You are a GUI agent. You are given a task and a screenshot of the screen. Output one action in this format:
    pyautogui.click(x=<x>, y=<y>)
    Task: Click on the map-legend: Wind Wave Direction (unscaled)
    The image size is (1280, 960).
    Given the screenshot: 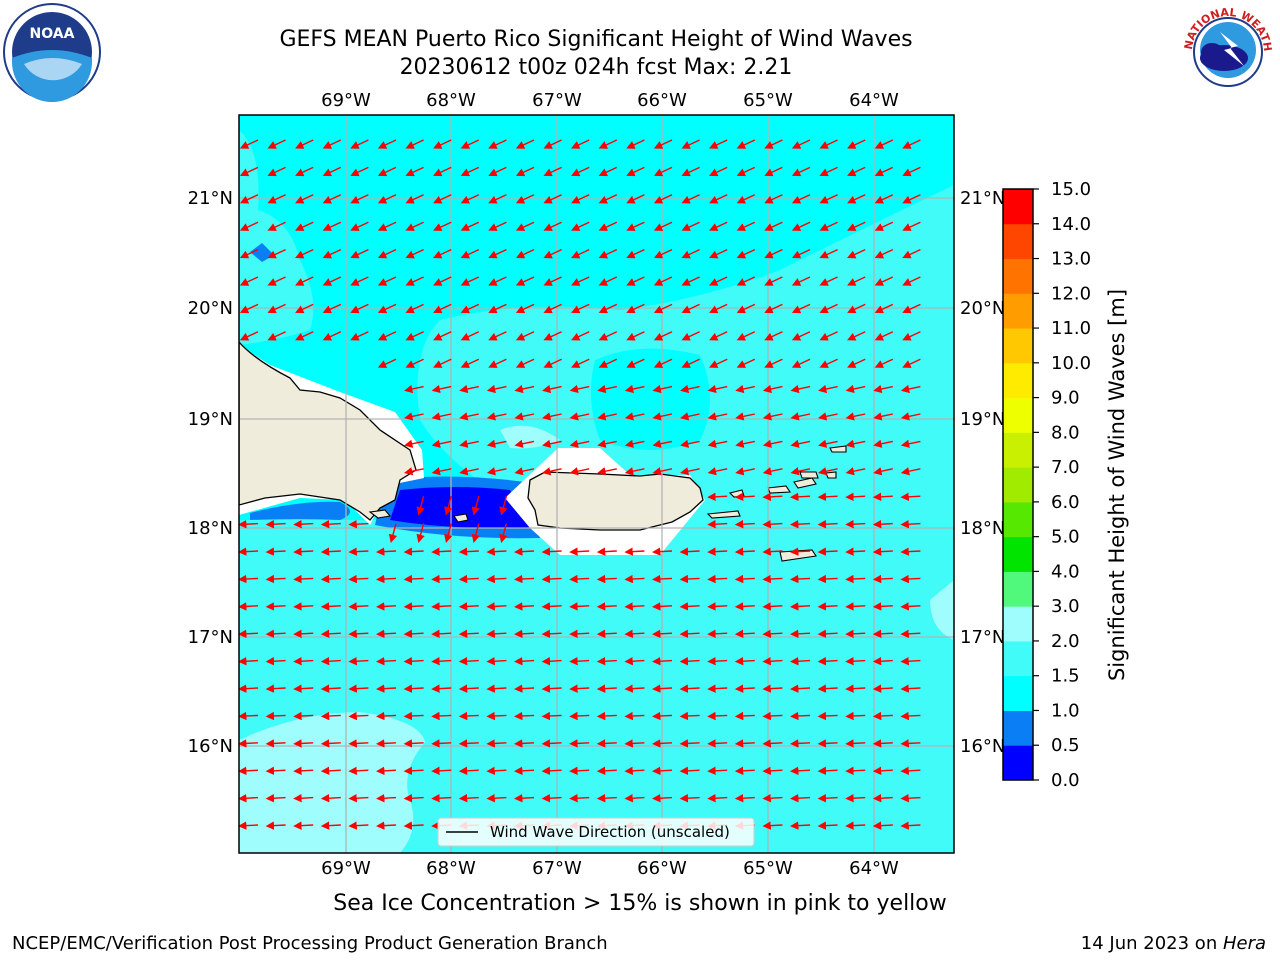 What is the action you would take?
    pyautogui.click(x=596, y=832)
    